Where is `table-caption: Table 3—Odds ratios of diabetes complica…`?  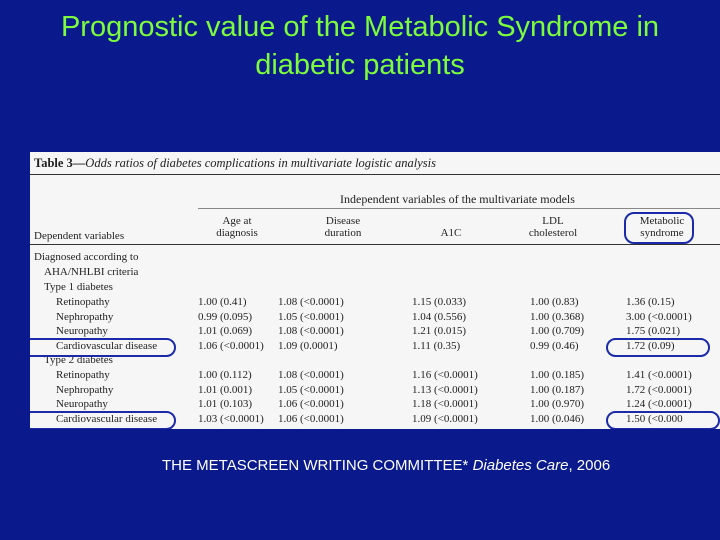 table-caption: Table 3—Odds ratios of diabetes complica… is located at coordinates (235, 163).